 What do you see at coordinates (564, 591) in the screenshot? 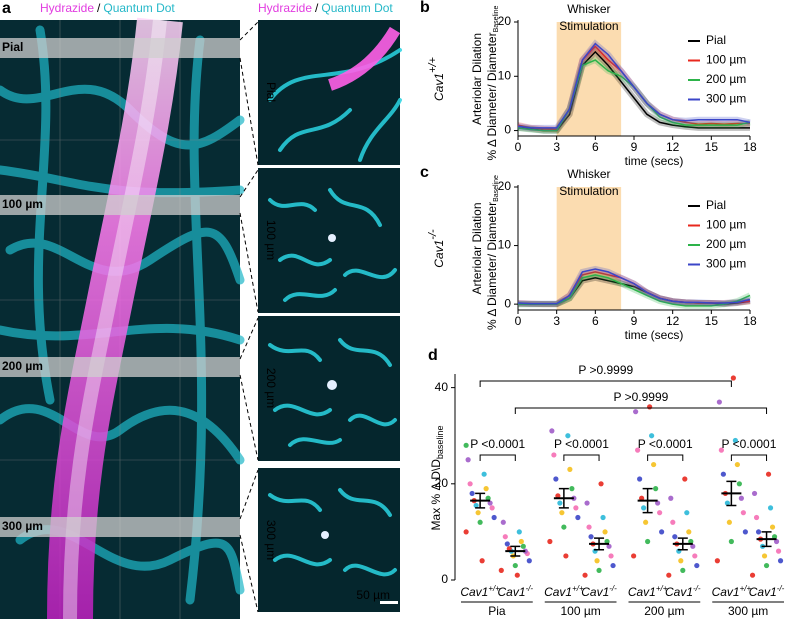
I see `category-label: Cav1+/+` at bounding box center [564, 591].